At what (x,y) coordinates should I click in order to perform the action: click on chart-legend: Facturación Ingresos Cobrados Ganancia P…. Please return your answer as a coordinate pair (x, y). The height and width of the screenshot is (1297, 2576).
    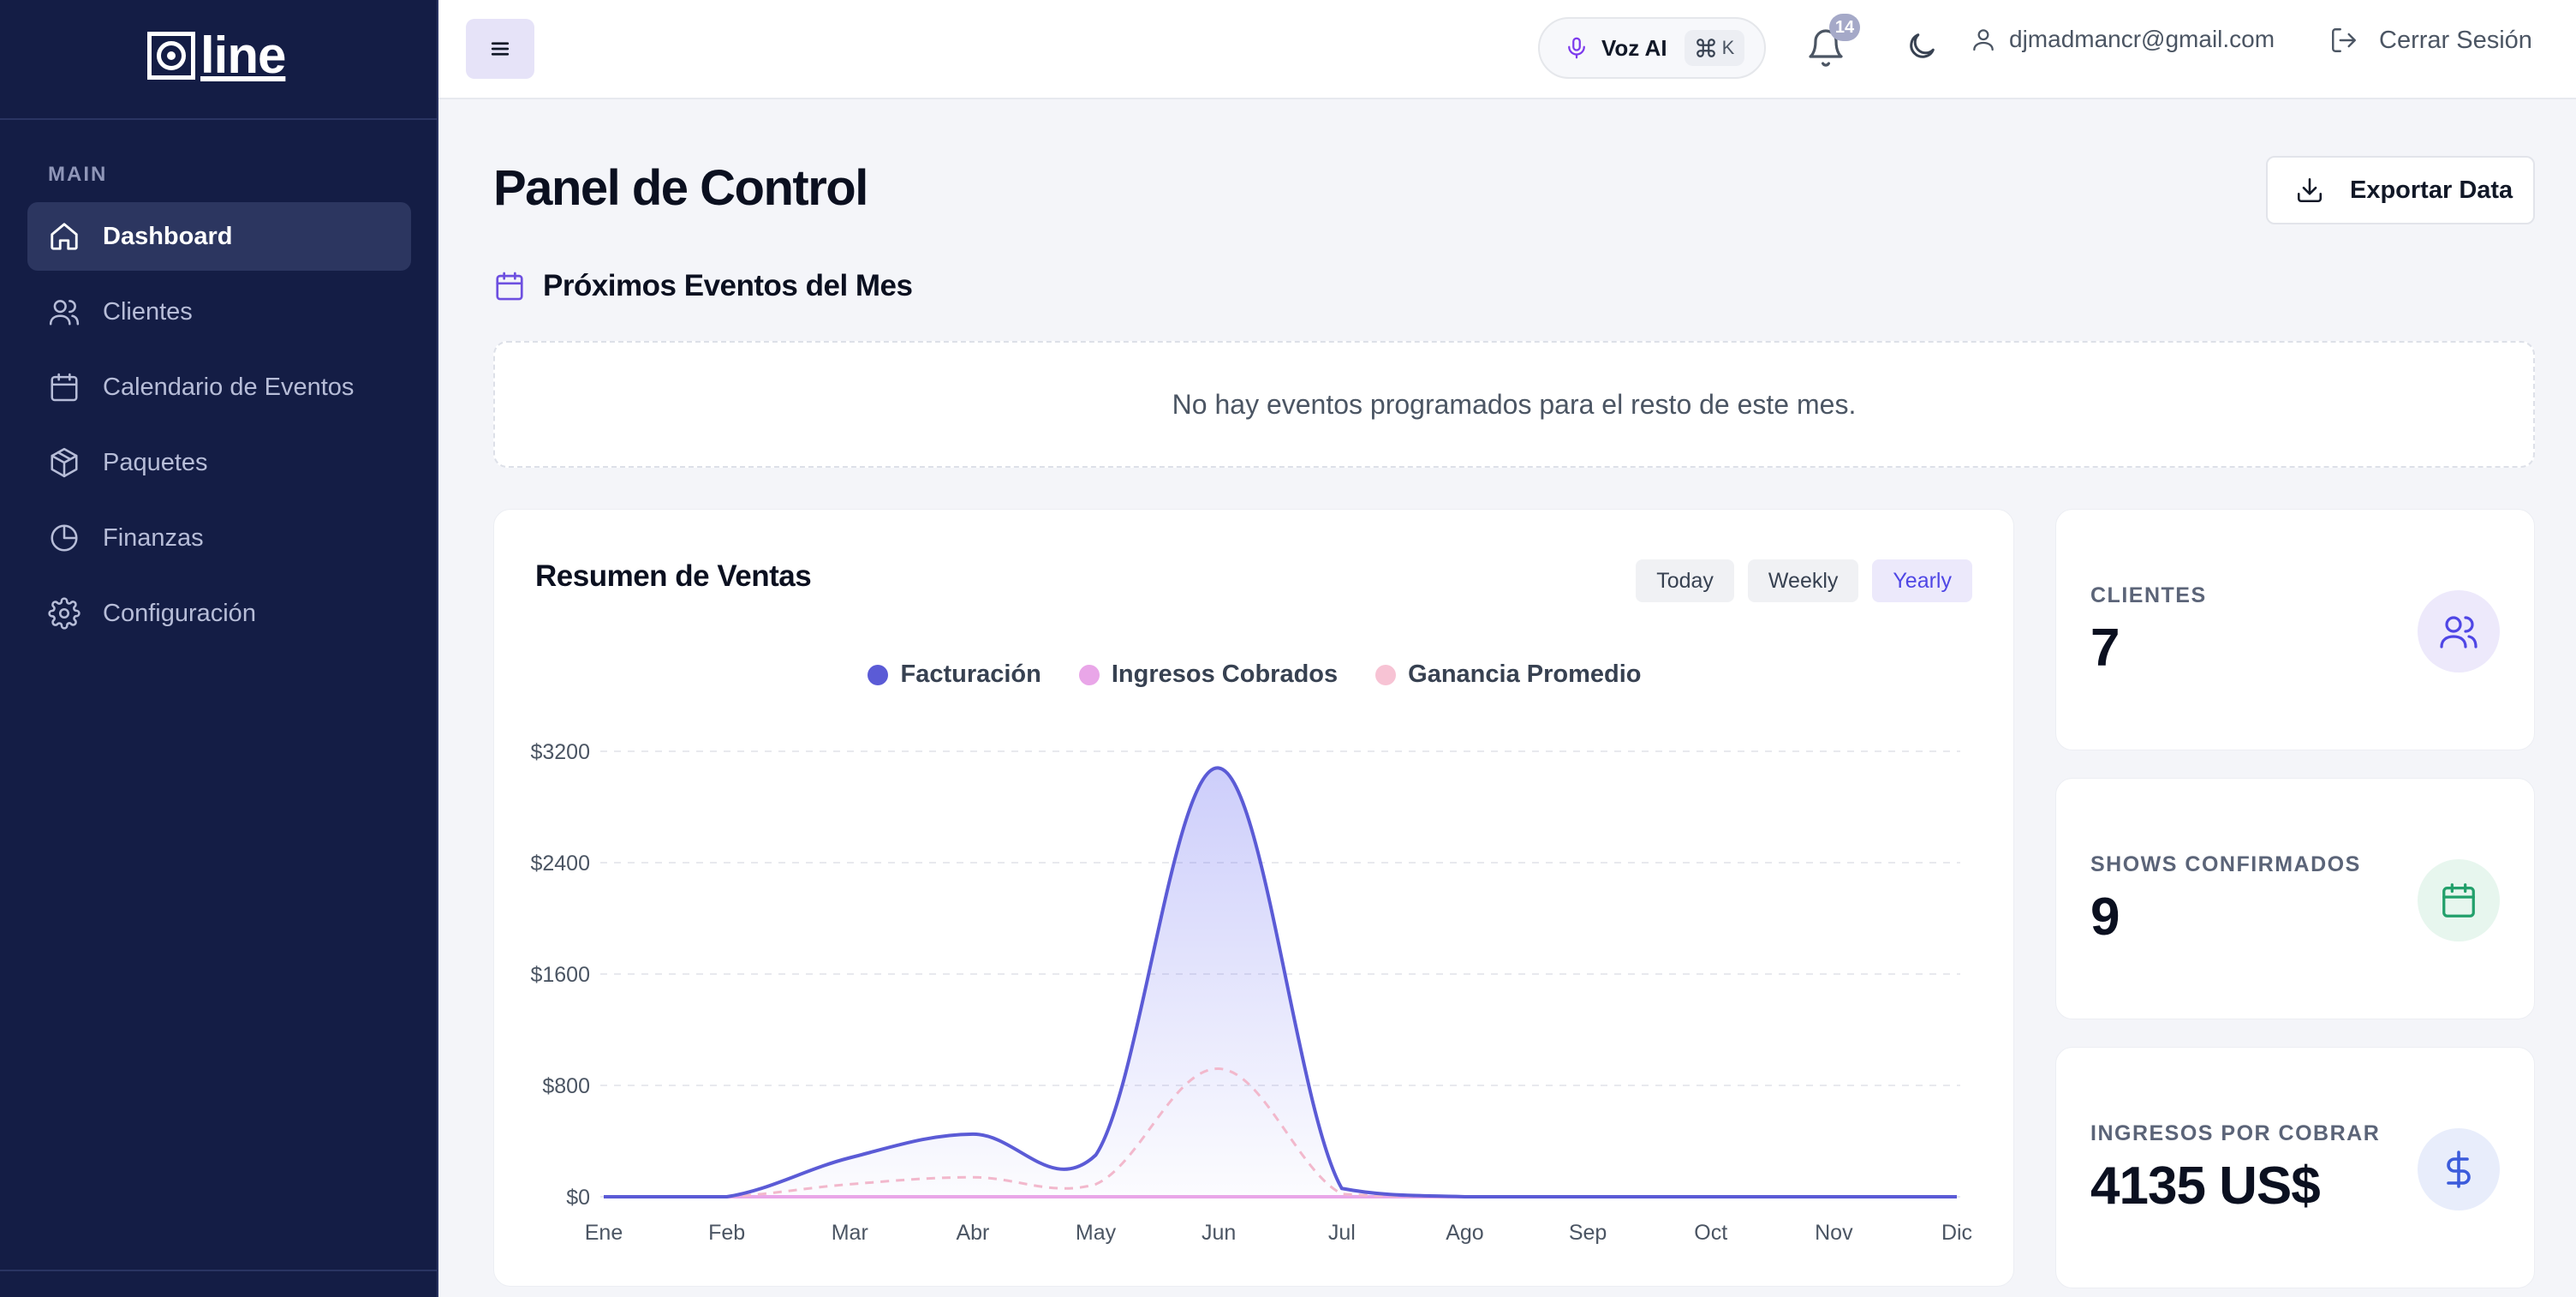
    Looking at the image, I should click on (1254, 674).